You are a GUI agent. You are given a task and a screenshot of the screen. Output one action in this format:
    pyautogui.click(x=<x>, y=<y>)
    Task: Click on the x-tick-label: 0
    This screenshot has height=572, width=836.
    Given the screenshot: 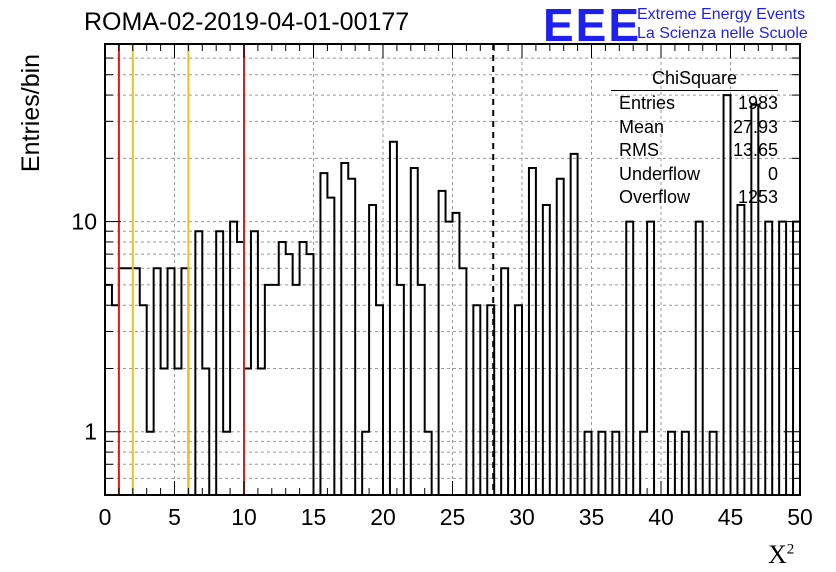 What is the action you would take?
    pyautogui.click(x=105, y=517)
    